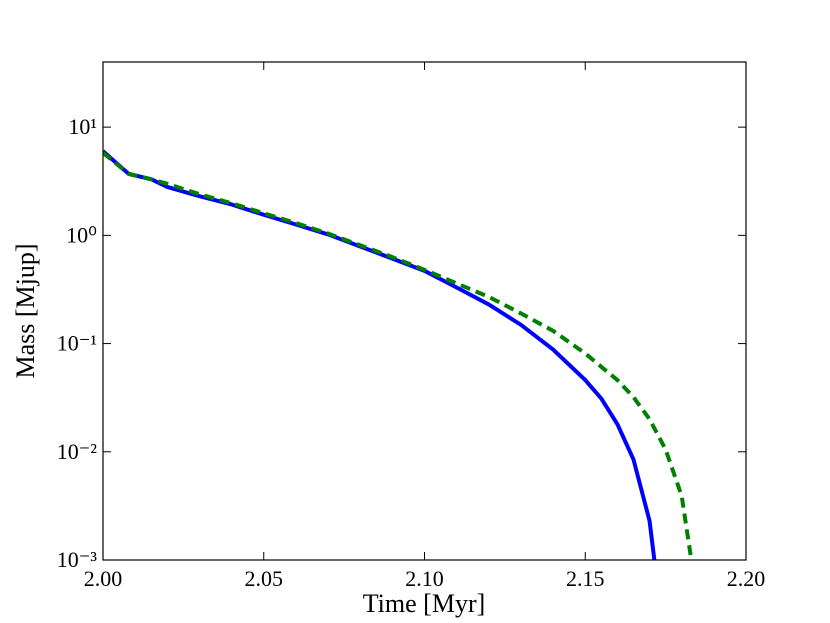 Image resolution: width=830 pixels, height=623 pixels. What do you see at coordinates (81, 234) in the screenshot?
I see `y-tick-label: 10⁰` at bounding box center [81, 234].